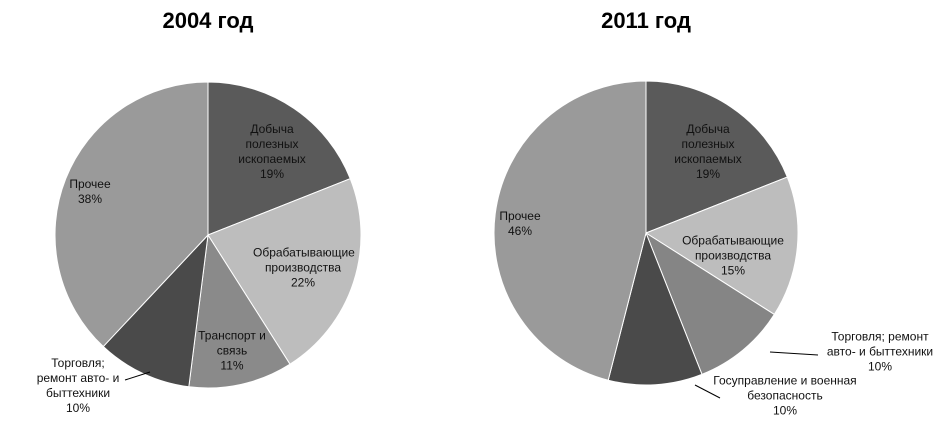  What do you see at coordinates (520, 231) in the screenshot?
I see `slice-value: 46%` at bounding box center [520, 231].